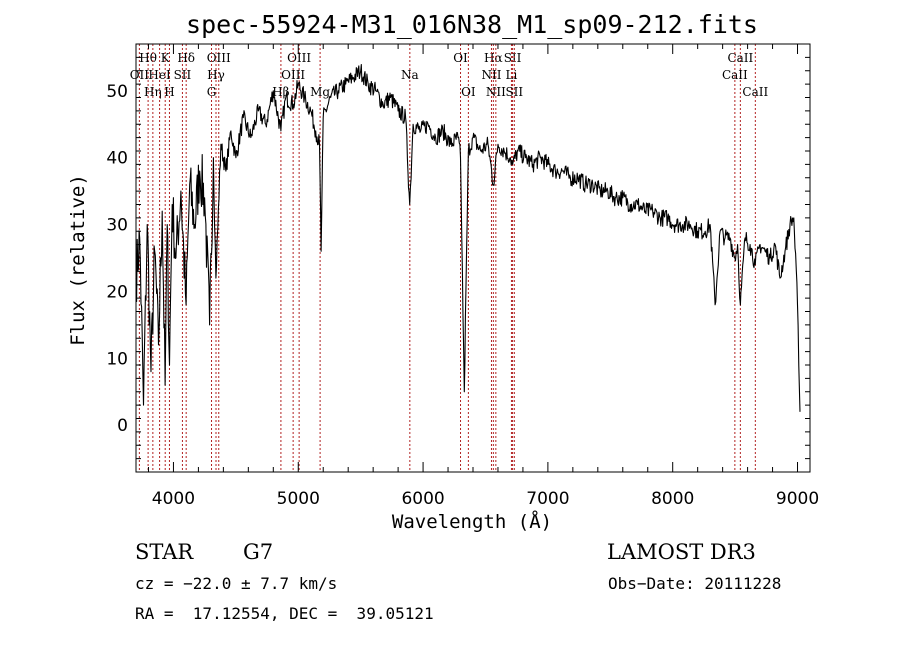 This screenshot has width=900, height=649. I want to click on spectral-line-label: Na, so click(410, 75).